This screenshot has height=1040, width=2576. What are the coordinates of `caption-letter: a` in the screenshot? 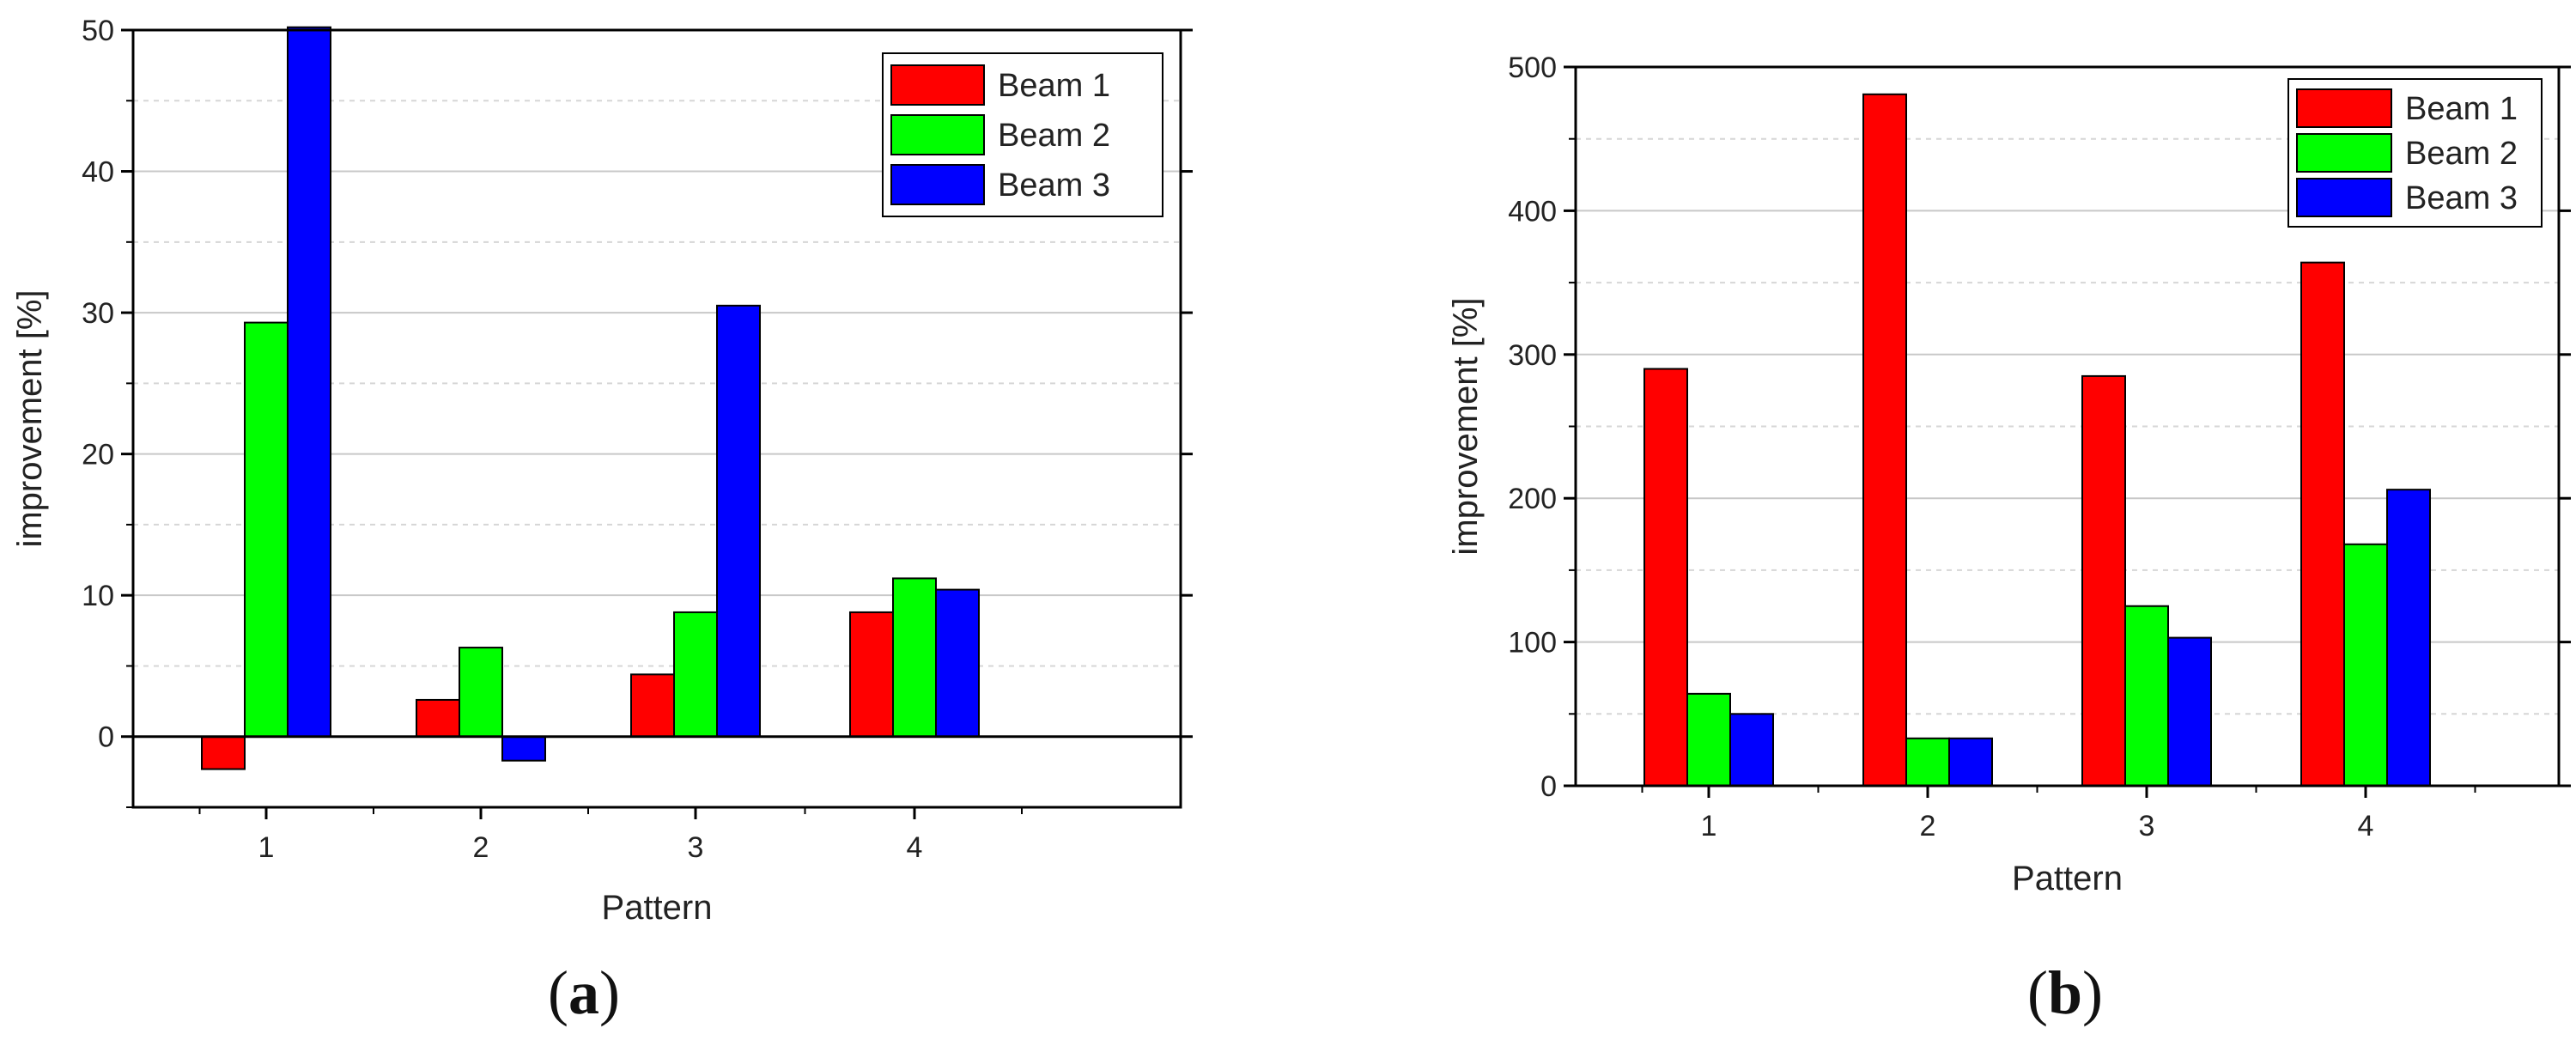 It's located at (583, 993).